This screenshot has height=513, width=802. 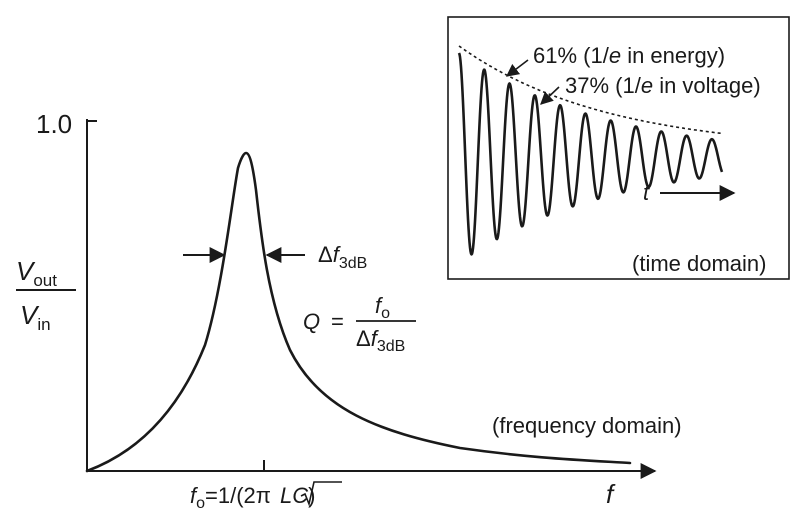 I want to click on svg-text: Q, so click(x=311, y=321).